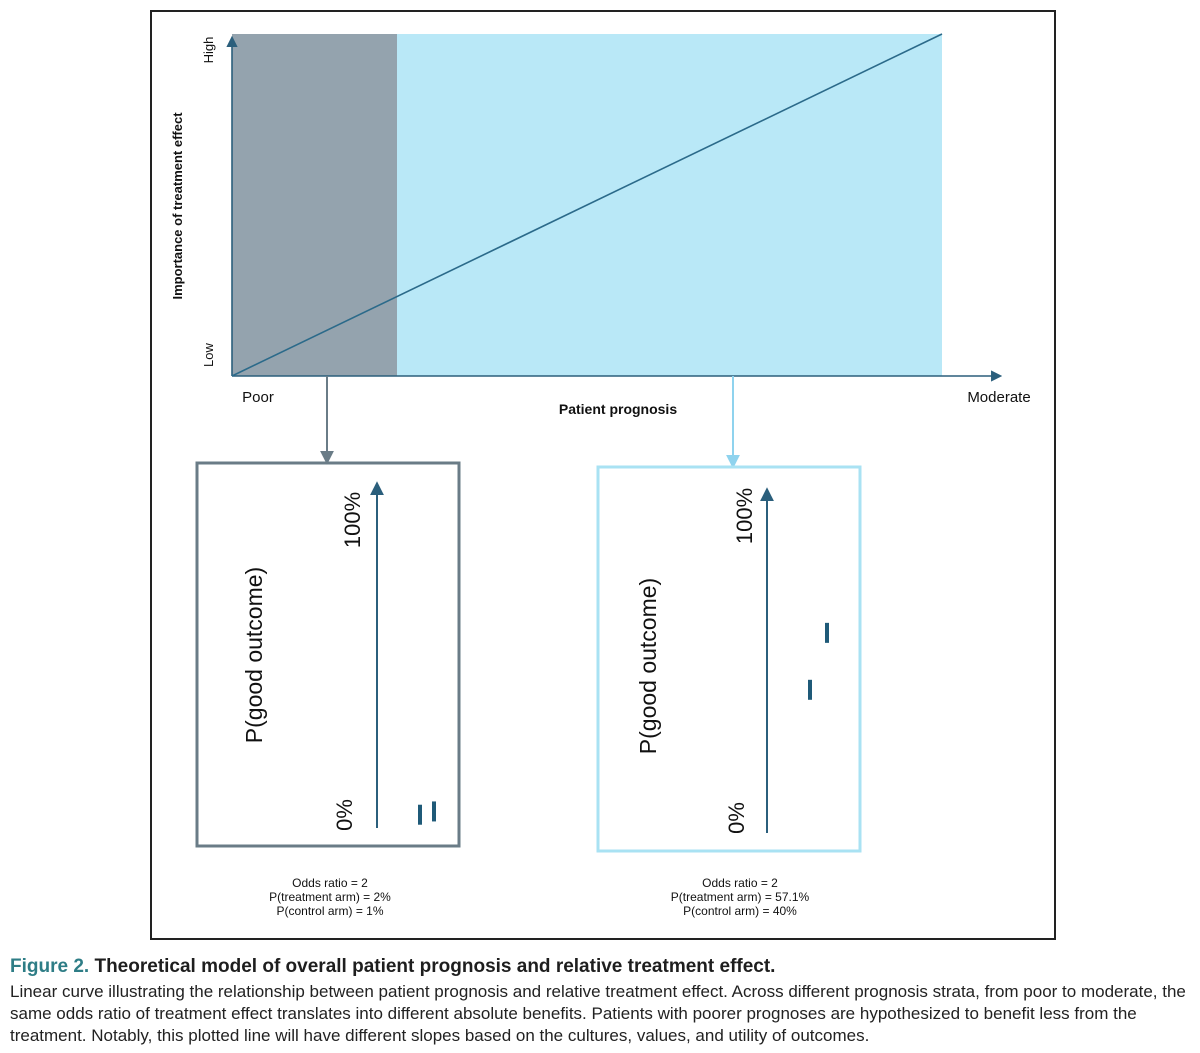 The image size is (1200, 1053). Describe the element at coordinates (328, 654) in the screenshot. I see `poor-outcome-panel` at that location.